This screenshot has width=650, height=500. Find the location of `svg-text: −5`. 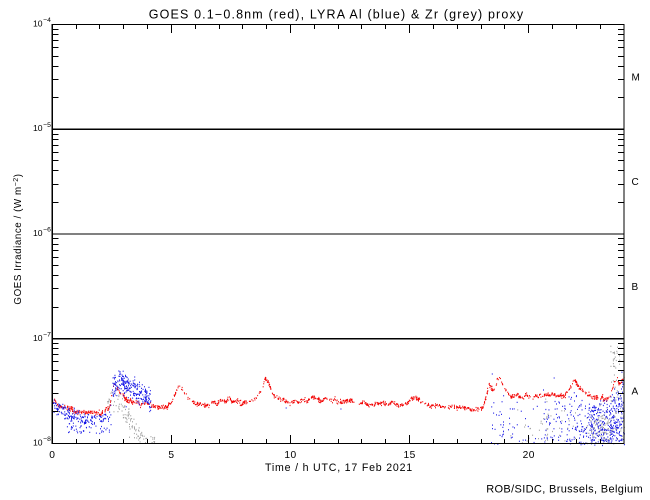

svg-text: −5 is located at coordinates (47, 125).